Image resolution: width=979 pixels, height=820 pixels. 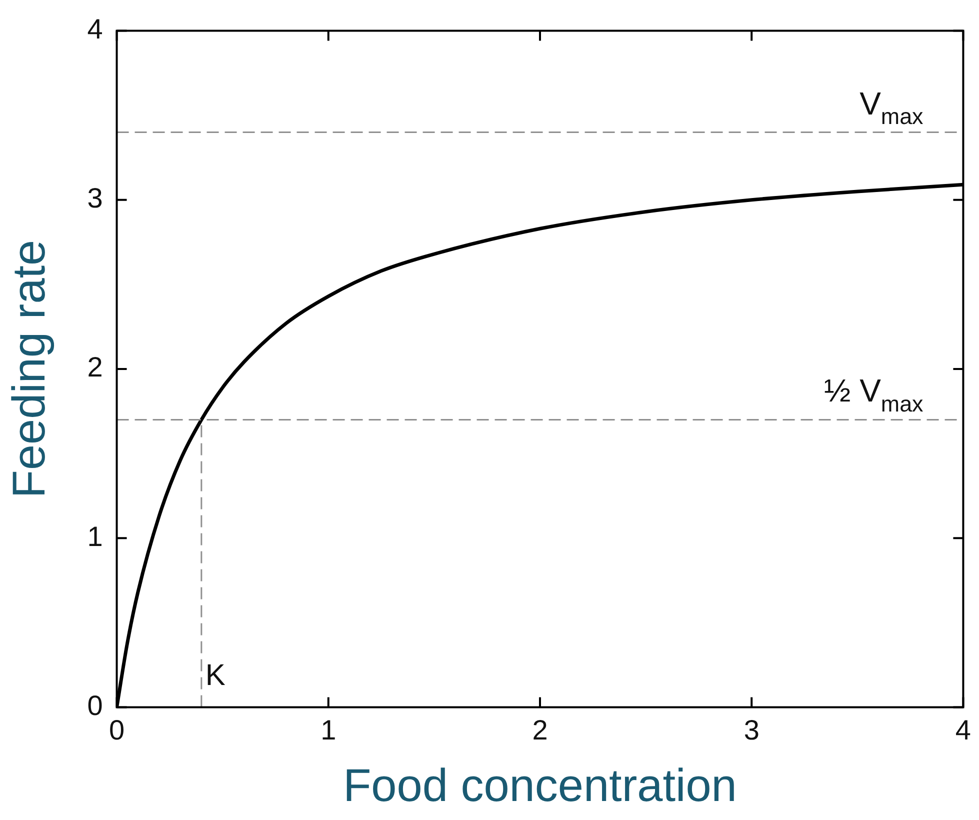 What do you see at coordinates (28, 369) in the screenshot?
I see `y-axis-title: Feeding rate` at bounding box center [28, 369].